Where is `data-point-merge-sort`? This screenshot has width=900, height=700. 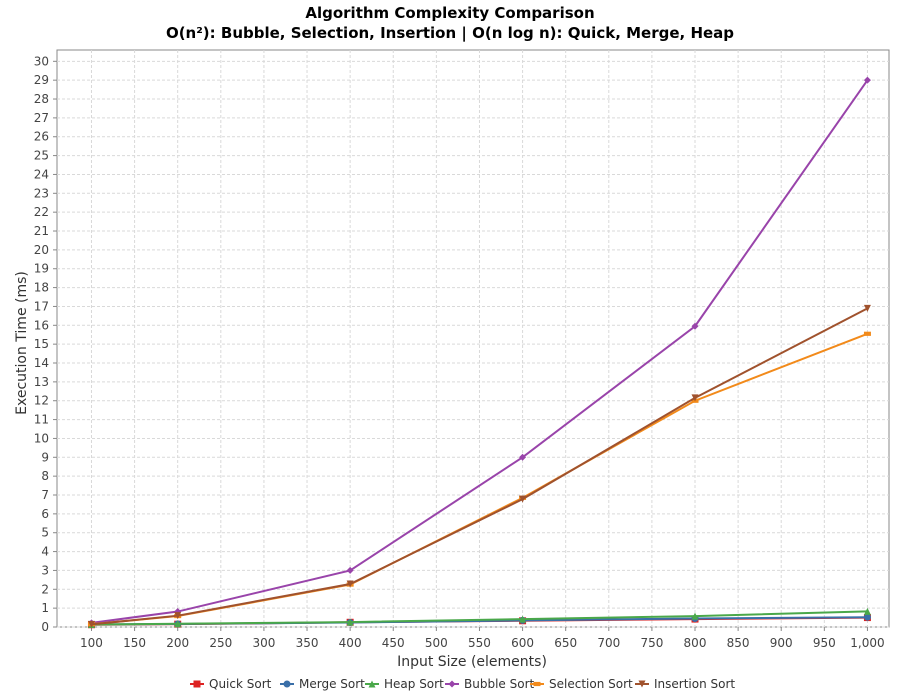
data-point-merge-sort is located at coordinates (867, 617).